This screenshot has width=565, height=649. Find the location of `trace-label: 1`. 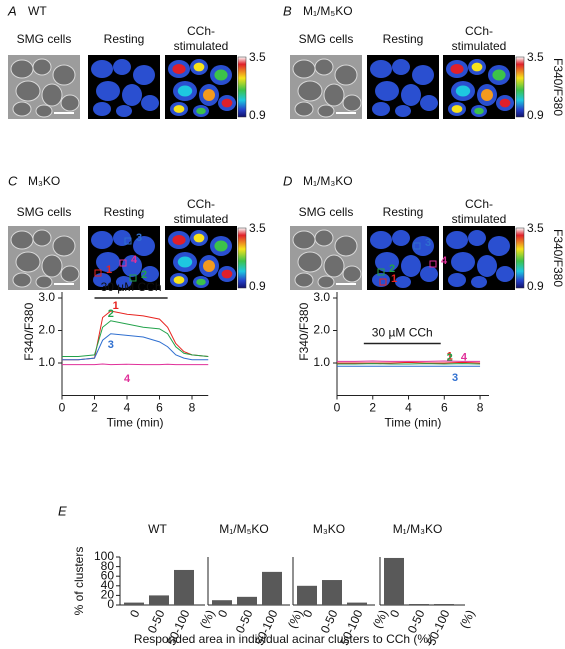

trace-label: 1 is located at coordinates (116, 306).